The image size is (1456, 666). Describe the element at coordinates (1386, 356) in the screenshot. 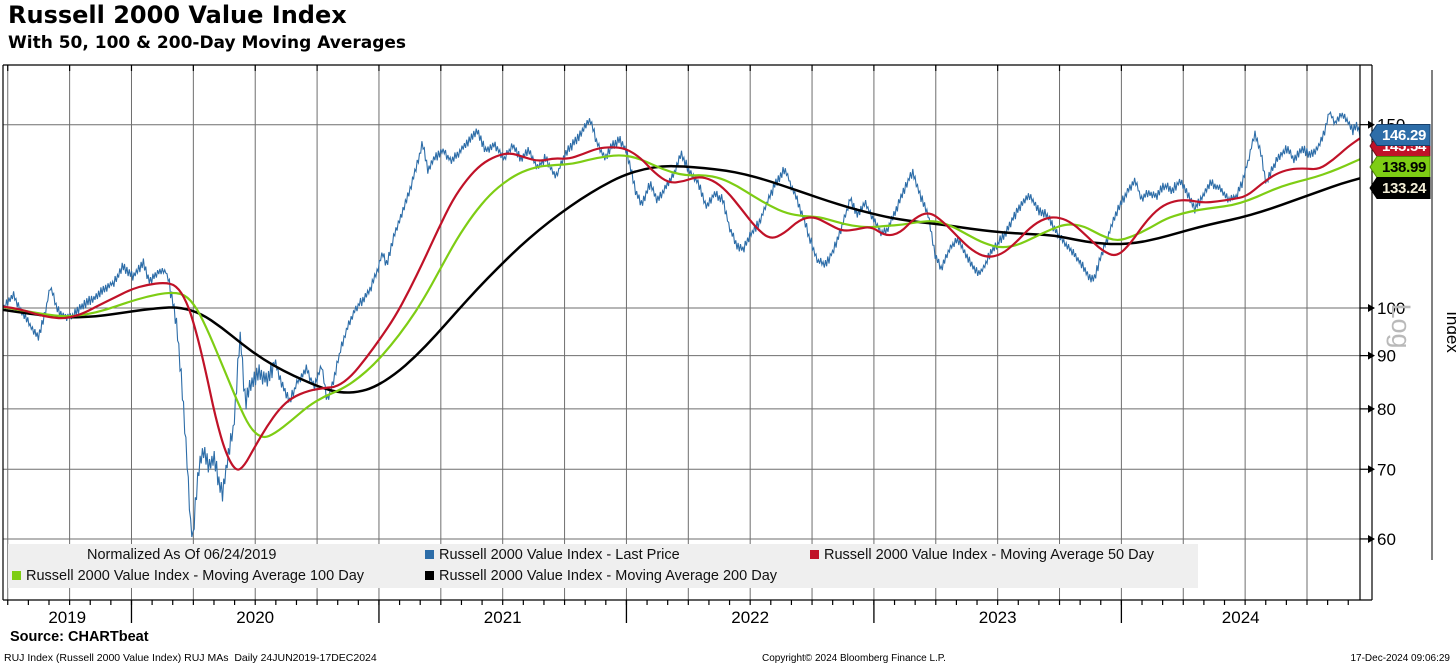

I see `y-tick-label: 90` at that location.